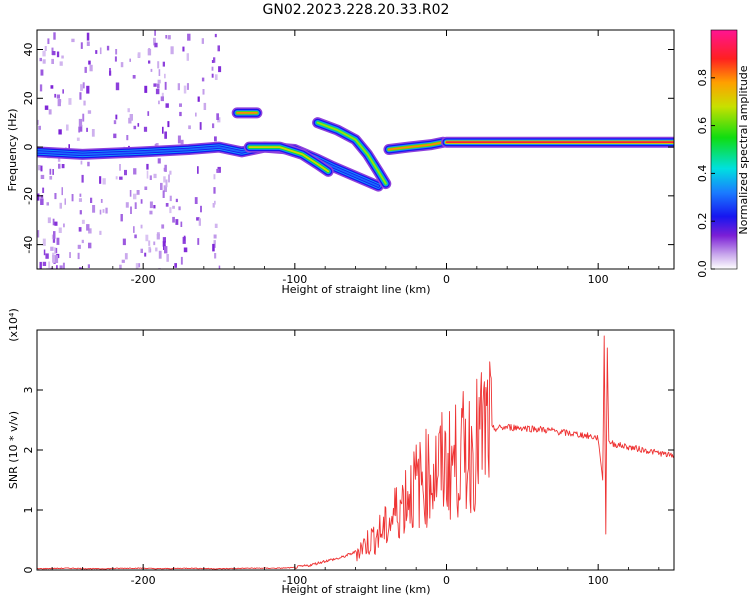  Describe the element at coordinates (13, 450) in the screenshot. I see `snr-y-axis-label: SNR (10 * v/v)` at that location.